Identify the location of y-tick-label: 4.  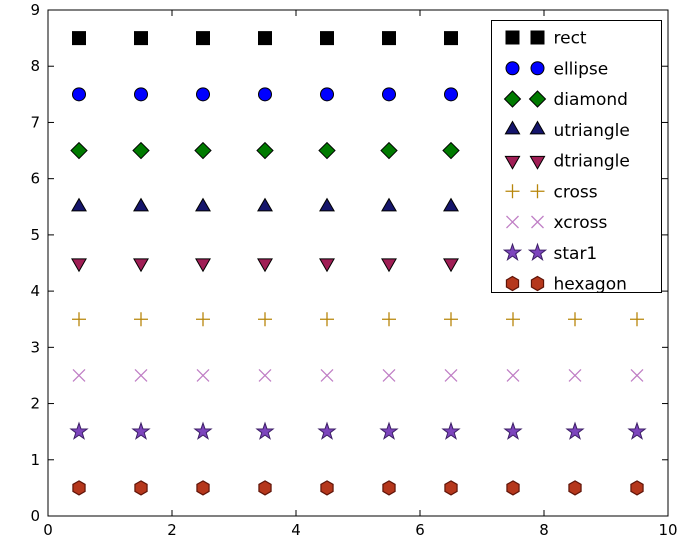
(35, 291).